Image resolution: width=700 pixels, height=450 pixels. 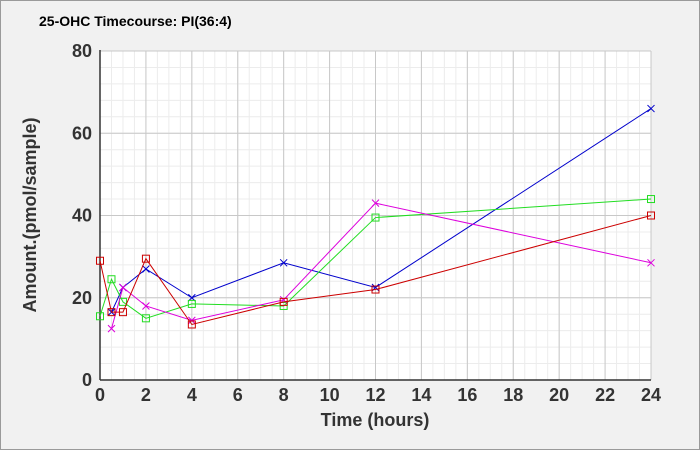 What do you see at coordinates (513, 395) in the screenshot?
I see `x-tick-label: 18` at bounding box center [513, 395].